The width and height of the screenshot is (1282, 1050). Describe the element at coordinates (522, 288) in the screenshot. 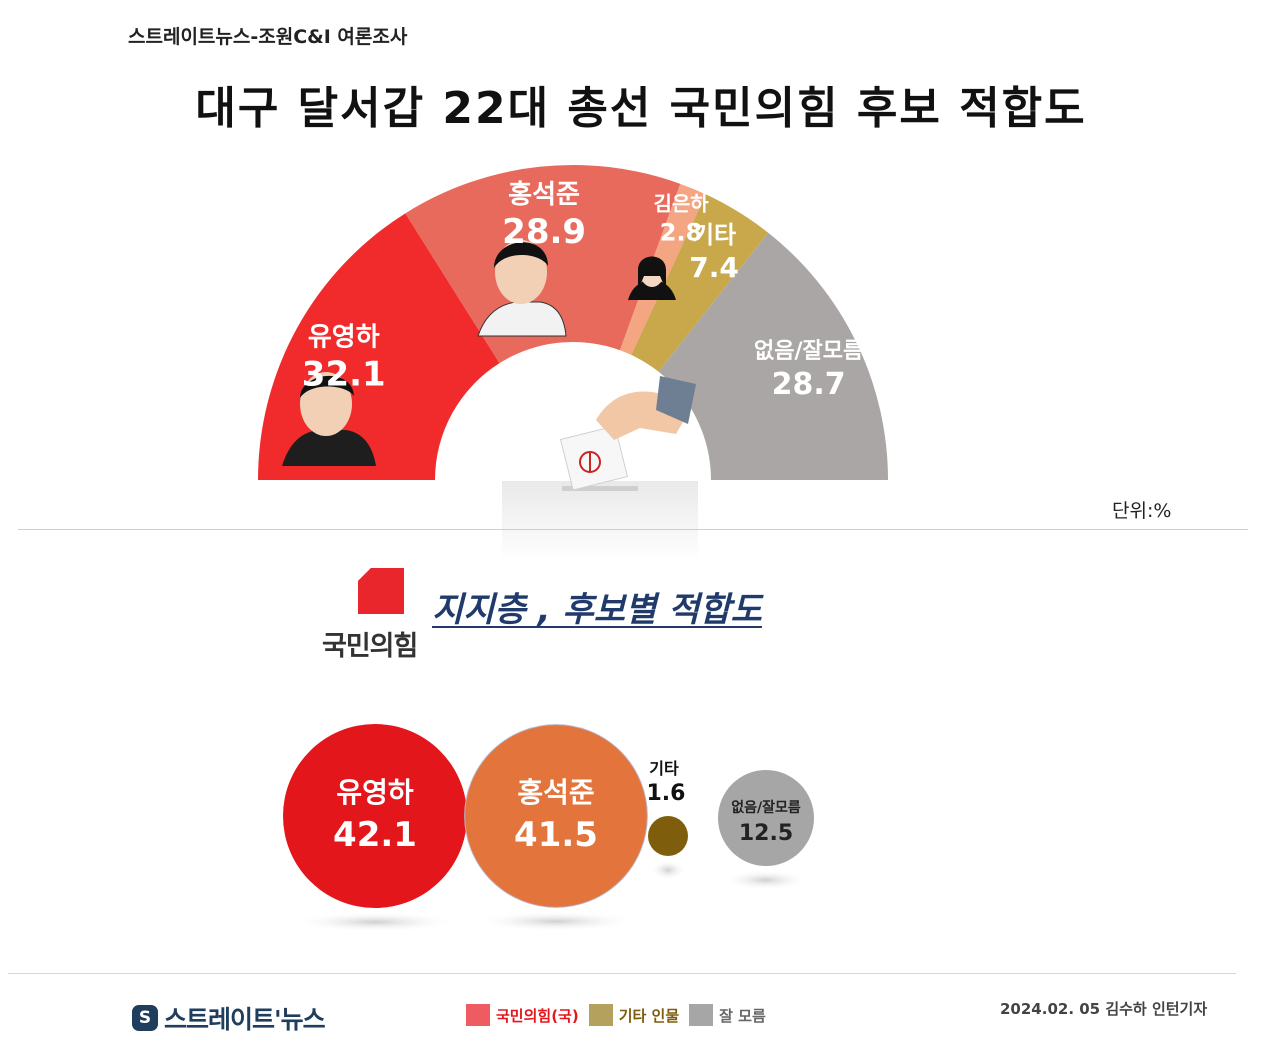

I see `candidate-portrait-hong` at that location.